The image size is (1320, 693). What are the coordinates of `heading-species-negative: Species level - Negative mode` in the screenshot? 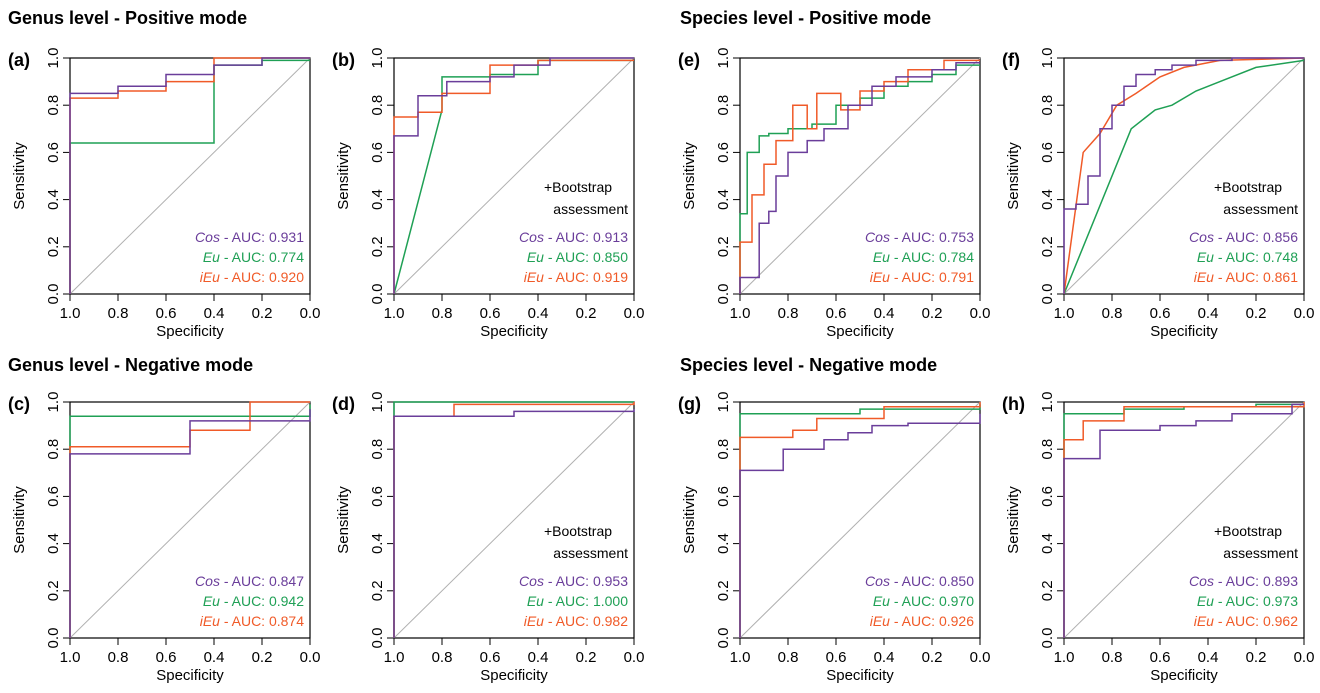 It's located at (809, 365).